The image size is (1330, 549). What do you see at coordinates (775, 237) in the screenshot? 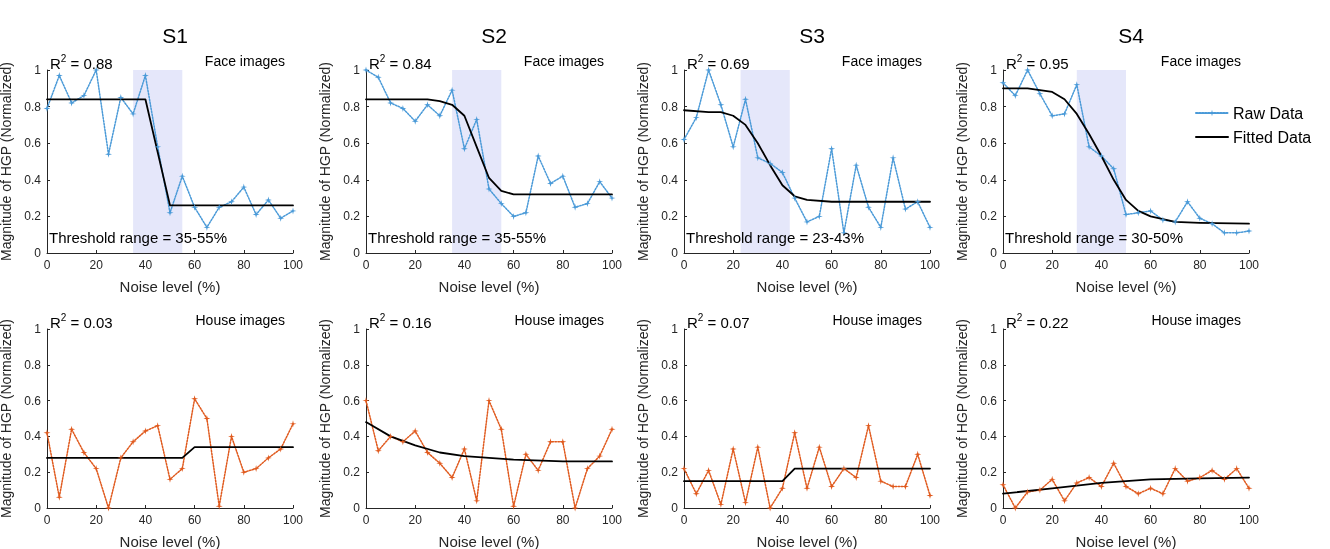
I see `annotation: Threshold range = 23-43%` at bounding box center [775, 237].